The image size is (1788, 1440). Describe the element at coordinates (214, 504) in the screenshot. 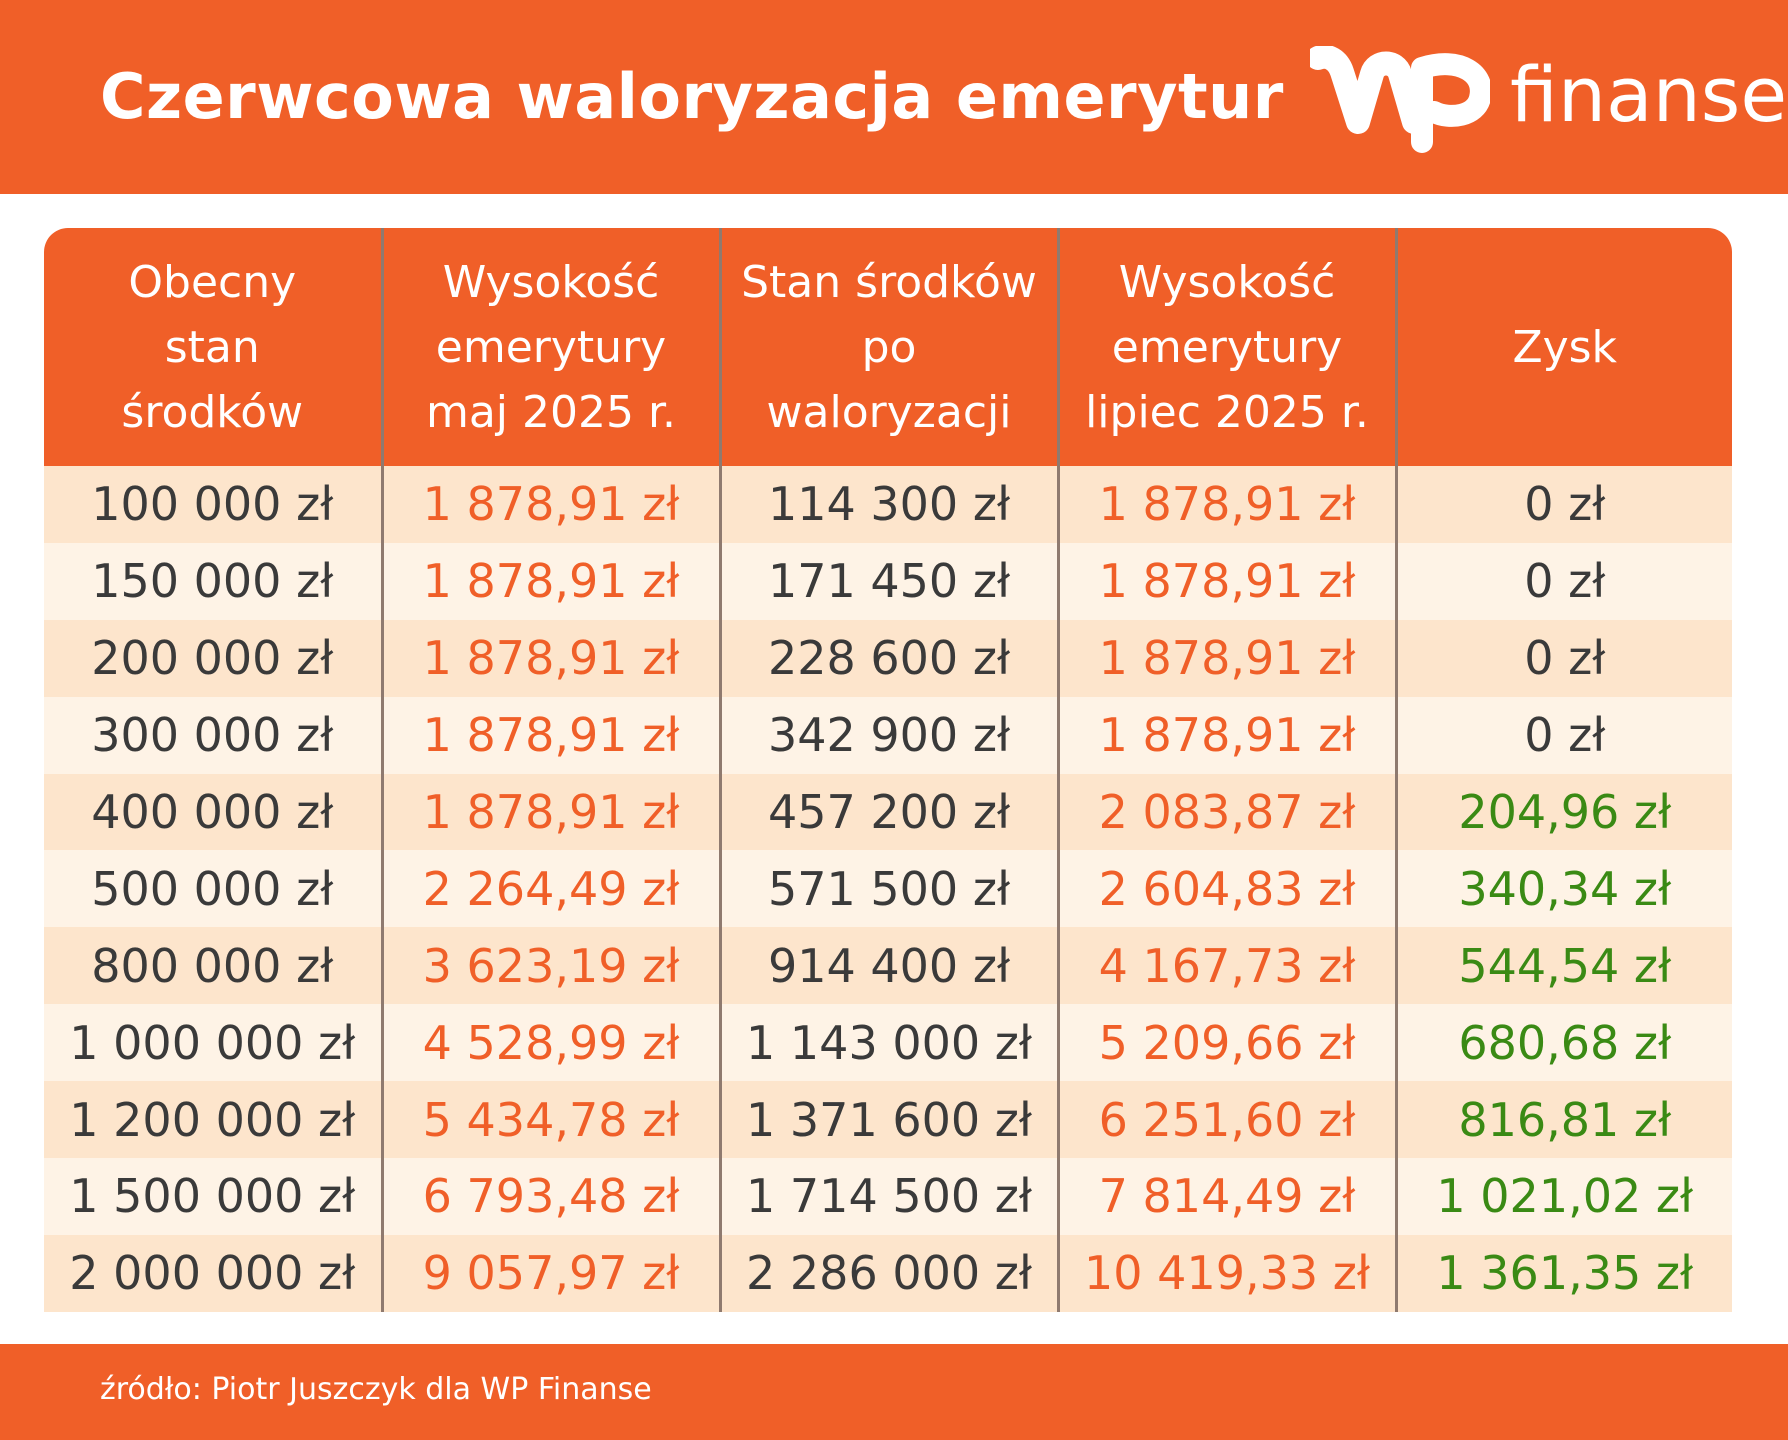

I see `cell-current-funds: 100 000 zł` at that location.